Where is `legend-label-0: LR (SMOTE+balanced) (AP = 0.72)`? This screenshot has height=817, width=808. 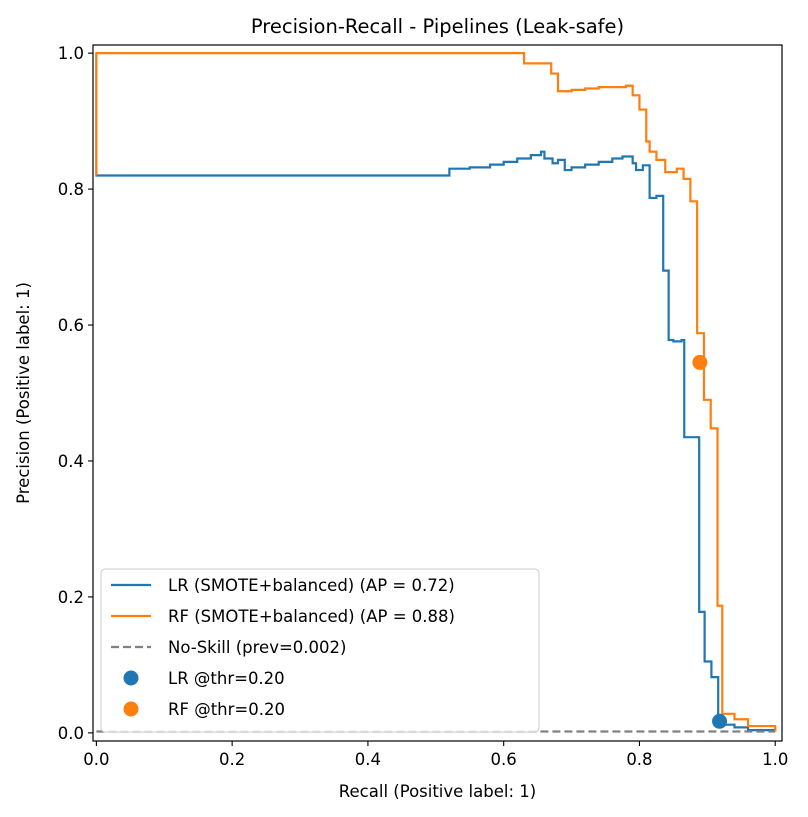 legend-label-0: LR (SMOTE+balanced) (AP = 0.72) is located at coordinates (311, 585).